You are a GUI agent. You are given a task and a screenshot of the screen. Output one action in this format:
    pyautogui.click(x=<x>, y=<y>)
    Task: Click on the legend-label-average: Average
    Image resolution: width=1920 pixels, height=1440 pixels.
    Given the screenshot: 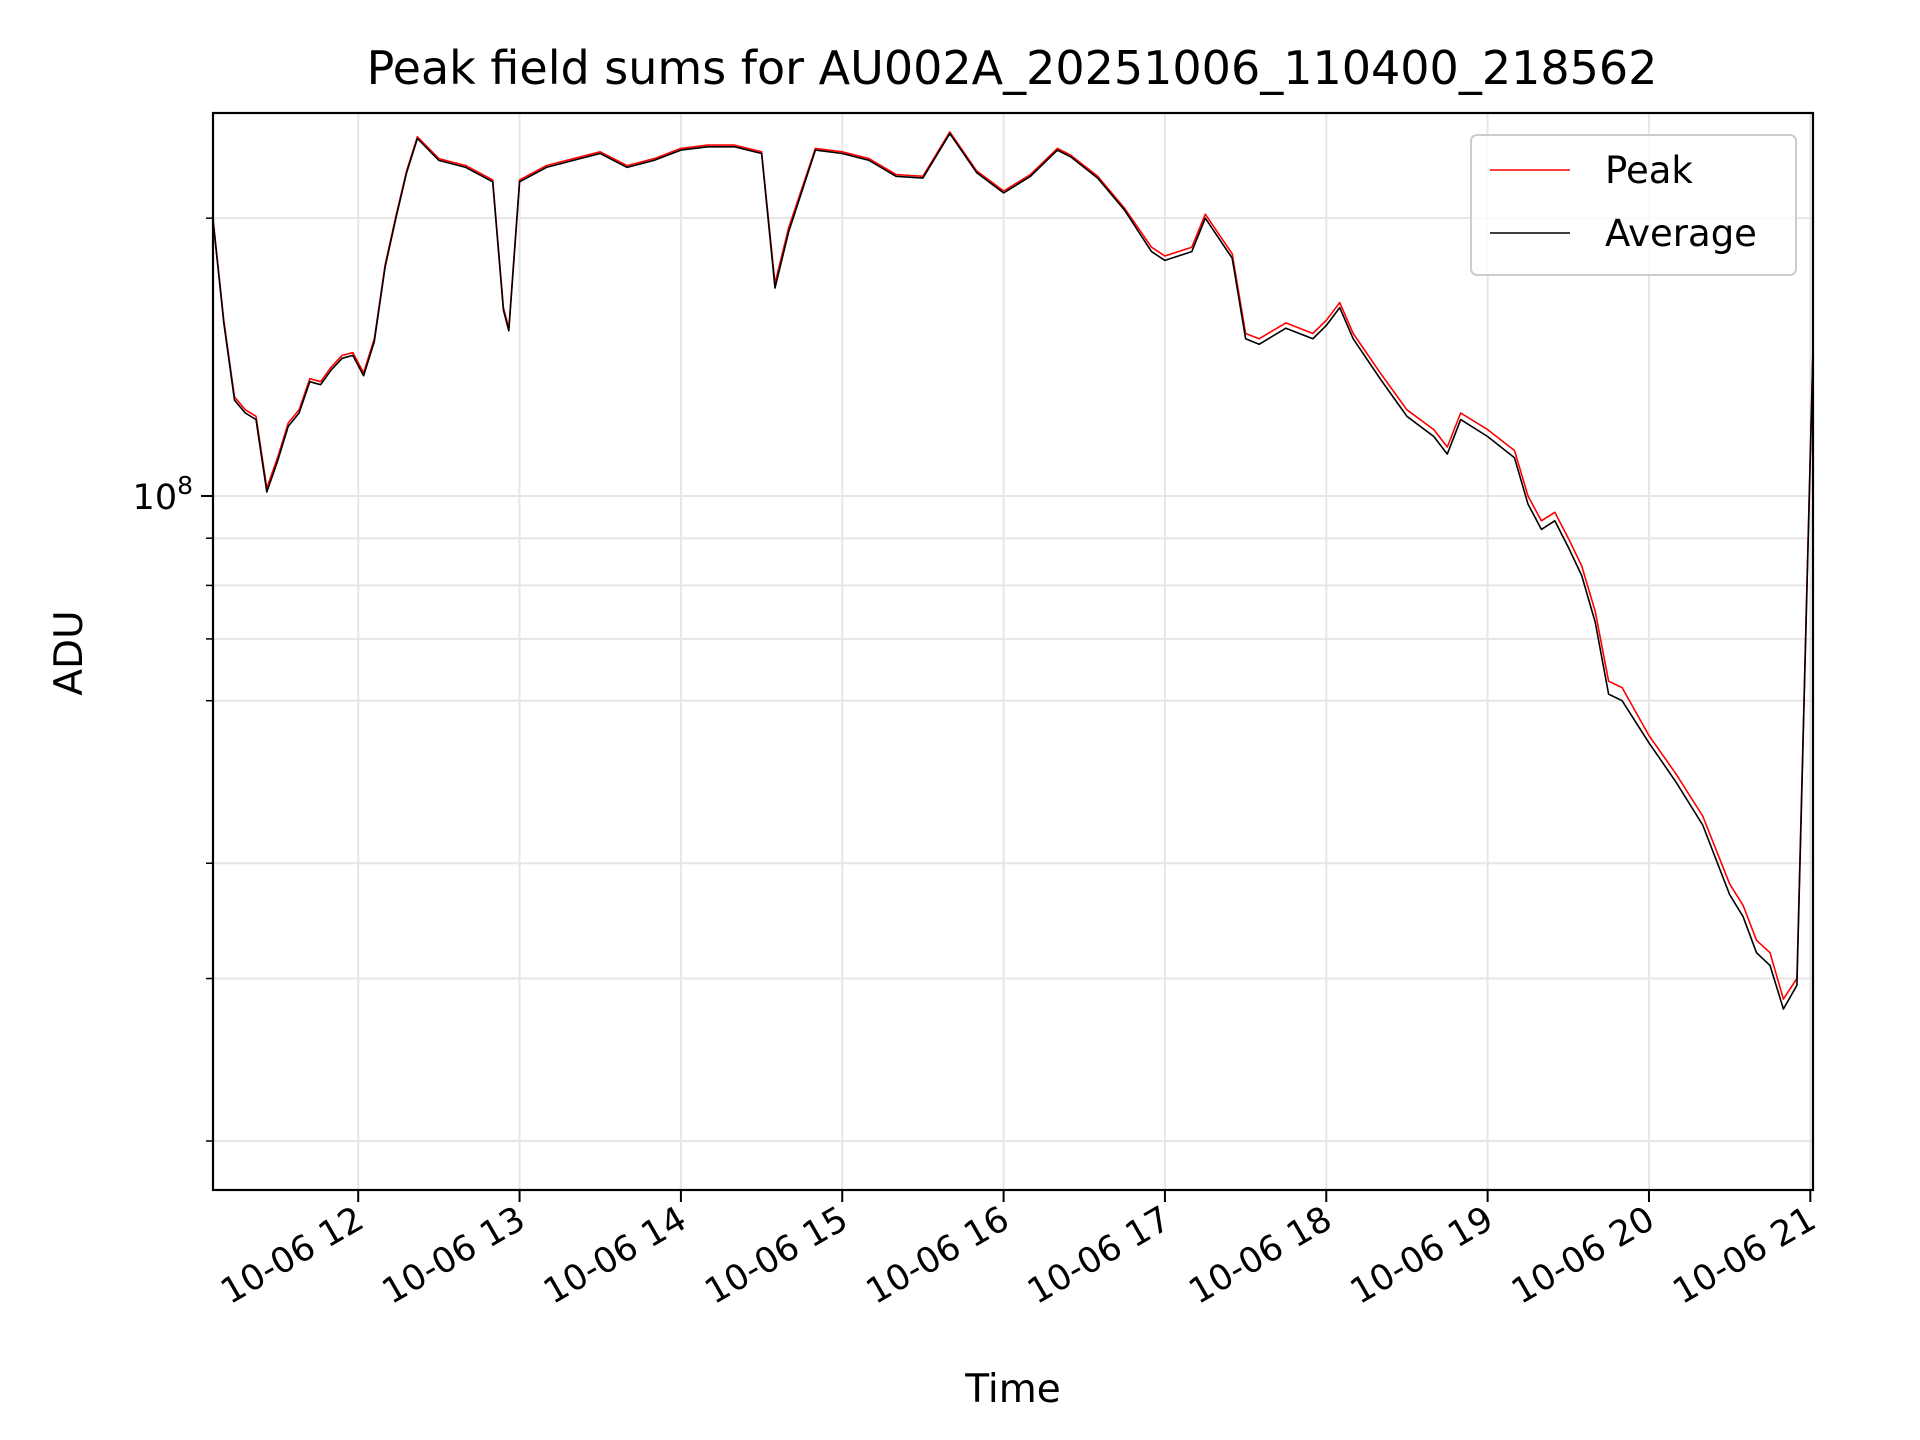 What is the action you would take?
    pyautogui.click(x=1681, y=233)
    